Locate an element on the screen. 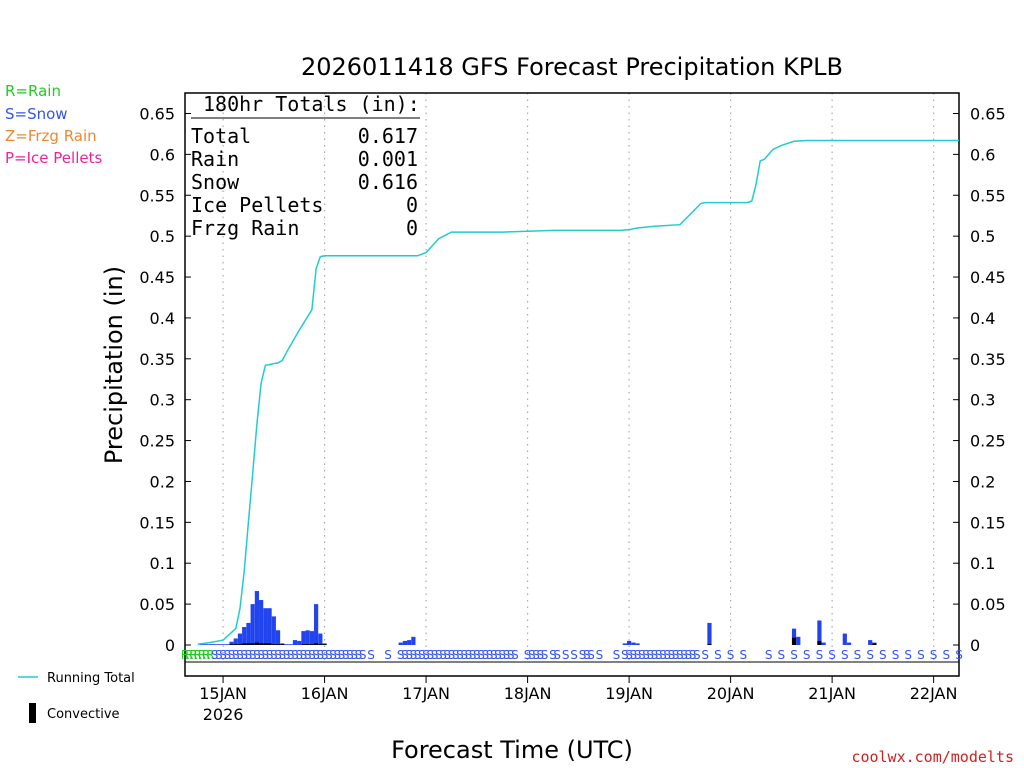 This screenshot has height=768, width=1024. precip-type-legend: R=Rain S=Snow Z=Frzg Rain P=Ice Pellets is located at coordinates (53, 124).